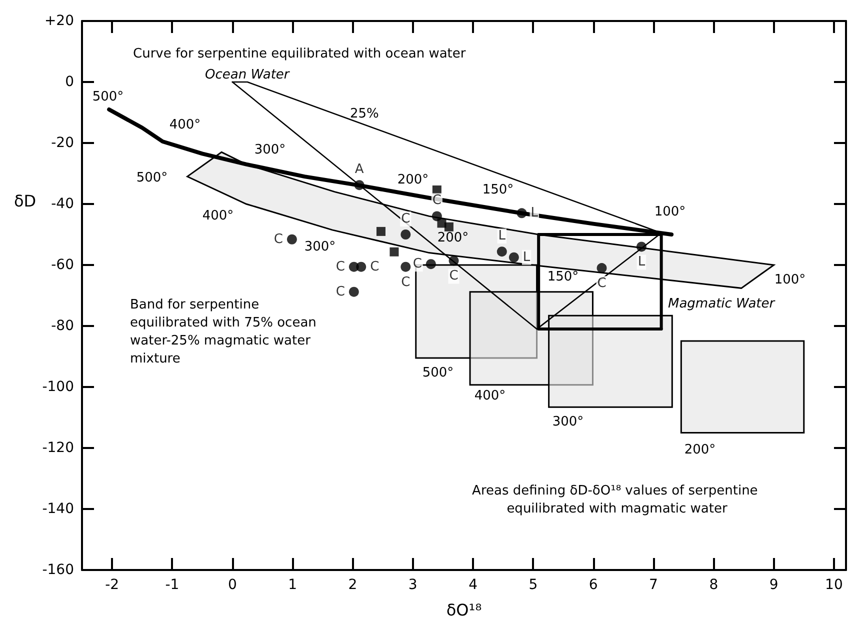  I want to click on y-tick-label: -160, so click(58, 570).